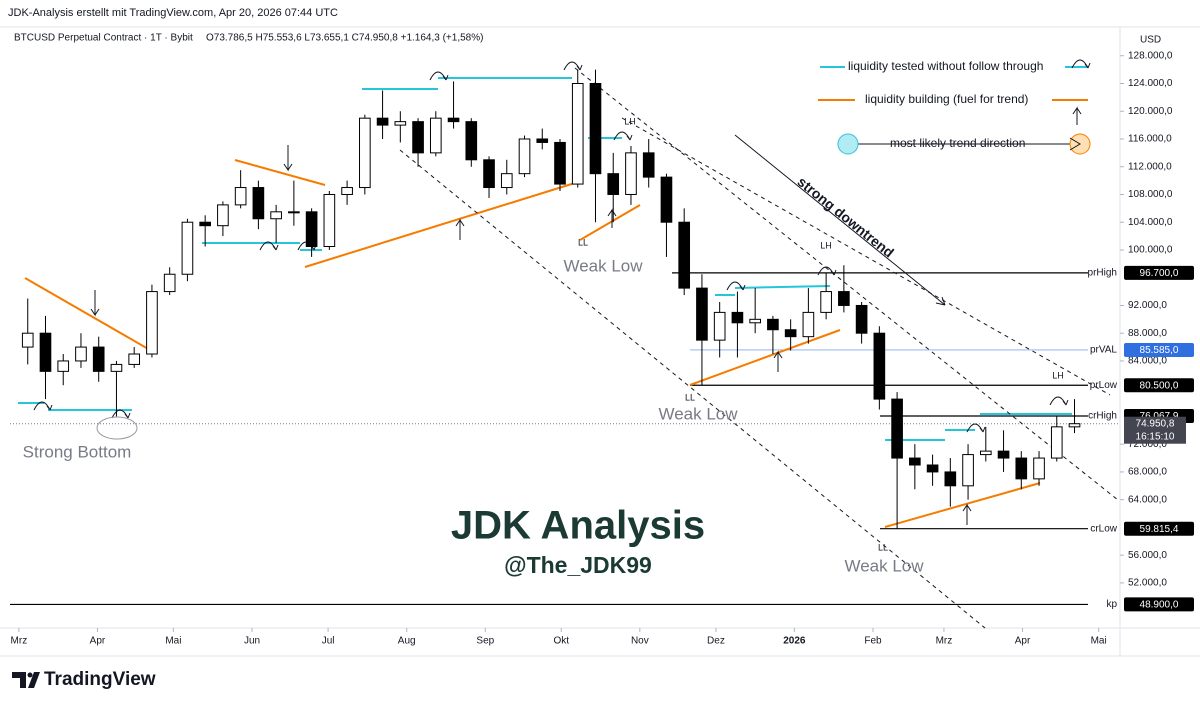  What do you see at coordinates (561, 641) in the screenshot?
I see `x-tick-label: Okt` at bounding box center [561, 641].